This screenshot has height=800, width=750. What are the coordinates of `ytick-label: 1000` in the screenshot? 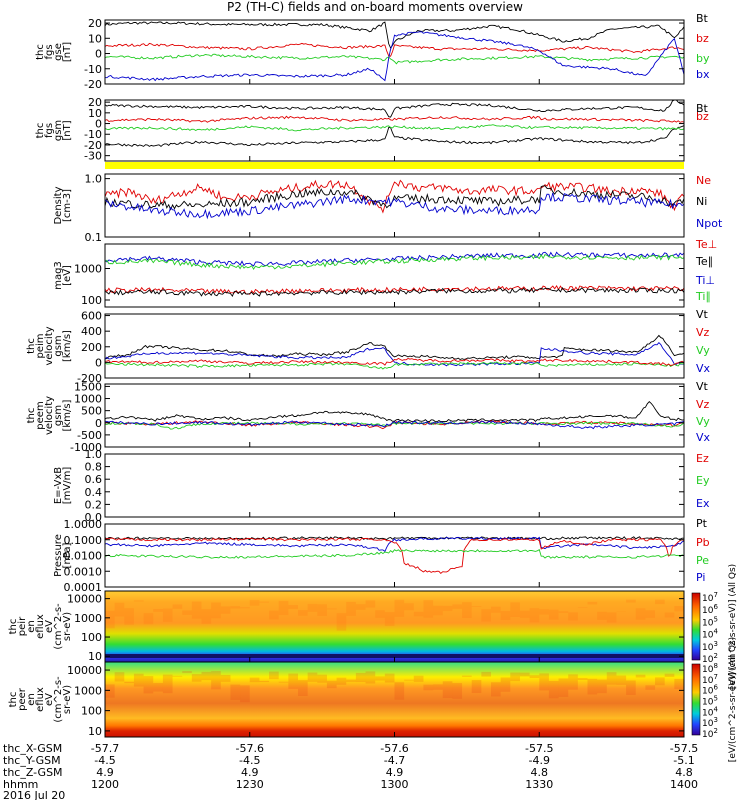 It's located at (88, 399).